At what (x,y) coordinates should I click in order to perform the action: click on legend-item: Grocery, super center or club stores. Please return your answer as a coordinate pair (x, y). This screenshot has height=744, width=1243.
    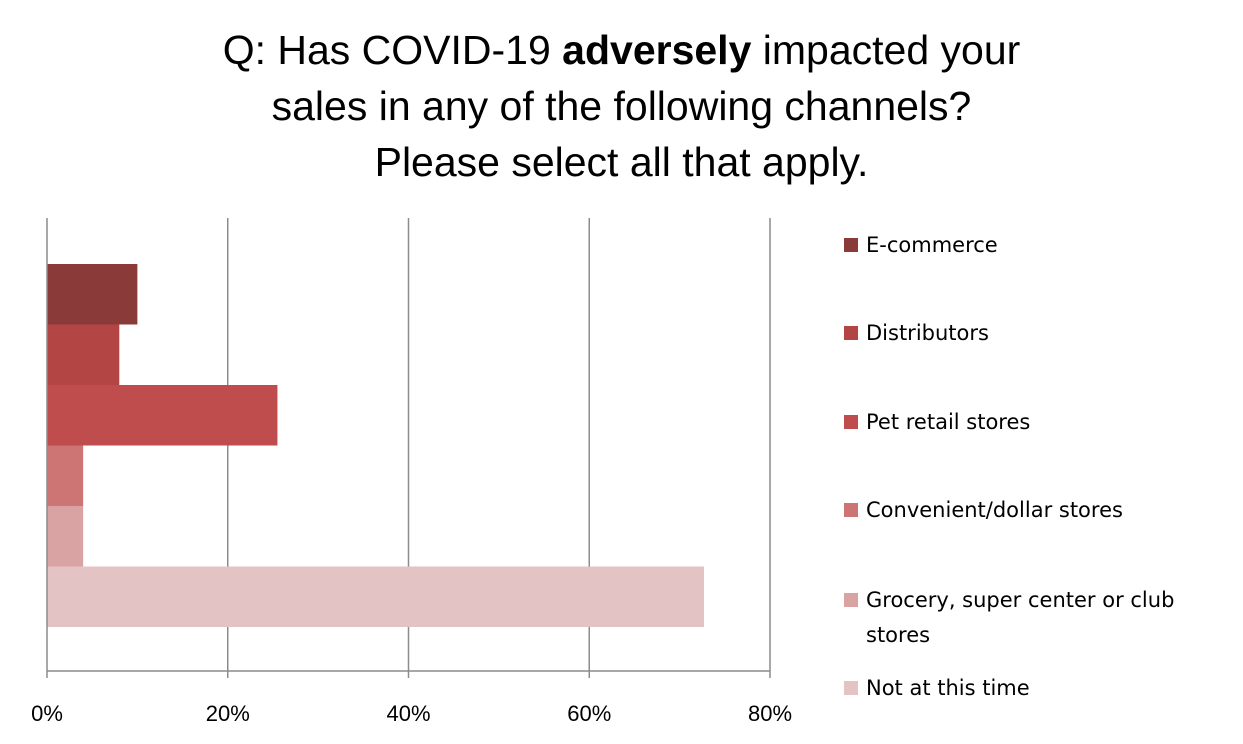
    Looking at the image, I should click on (1035, 618).